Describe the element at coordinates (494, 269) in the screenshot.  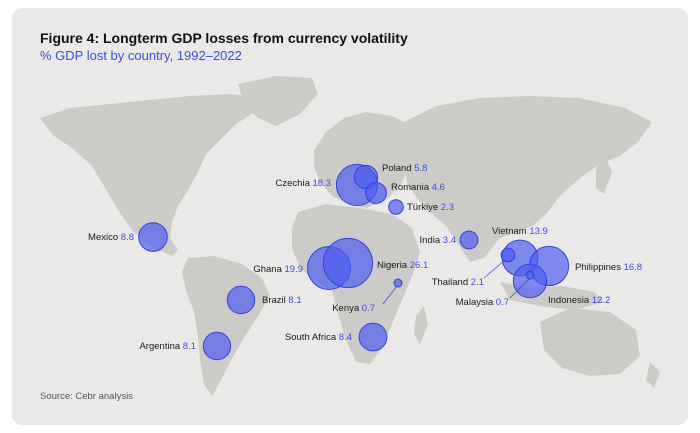
I see `leader-thailand` at that location.